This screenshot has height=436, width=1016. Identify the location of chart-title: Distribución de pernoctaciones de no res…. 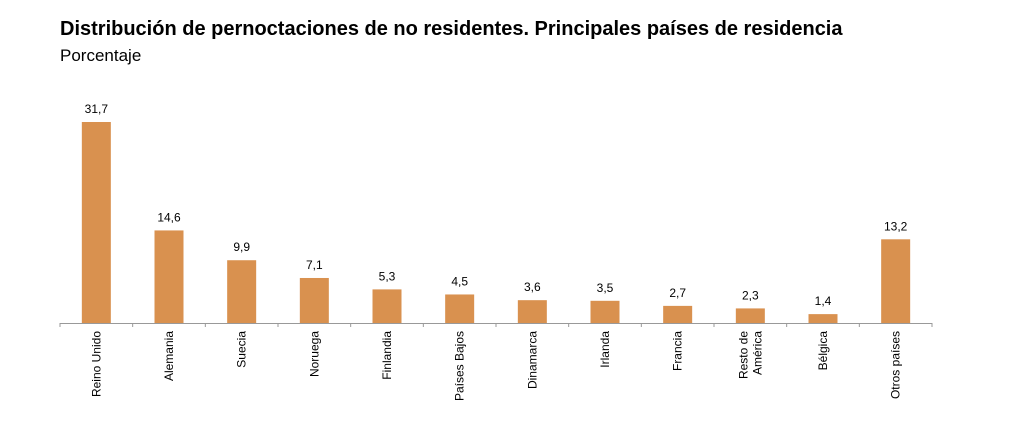
(451, 29).